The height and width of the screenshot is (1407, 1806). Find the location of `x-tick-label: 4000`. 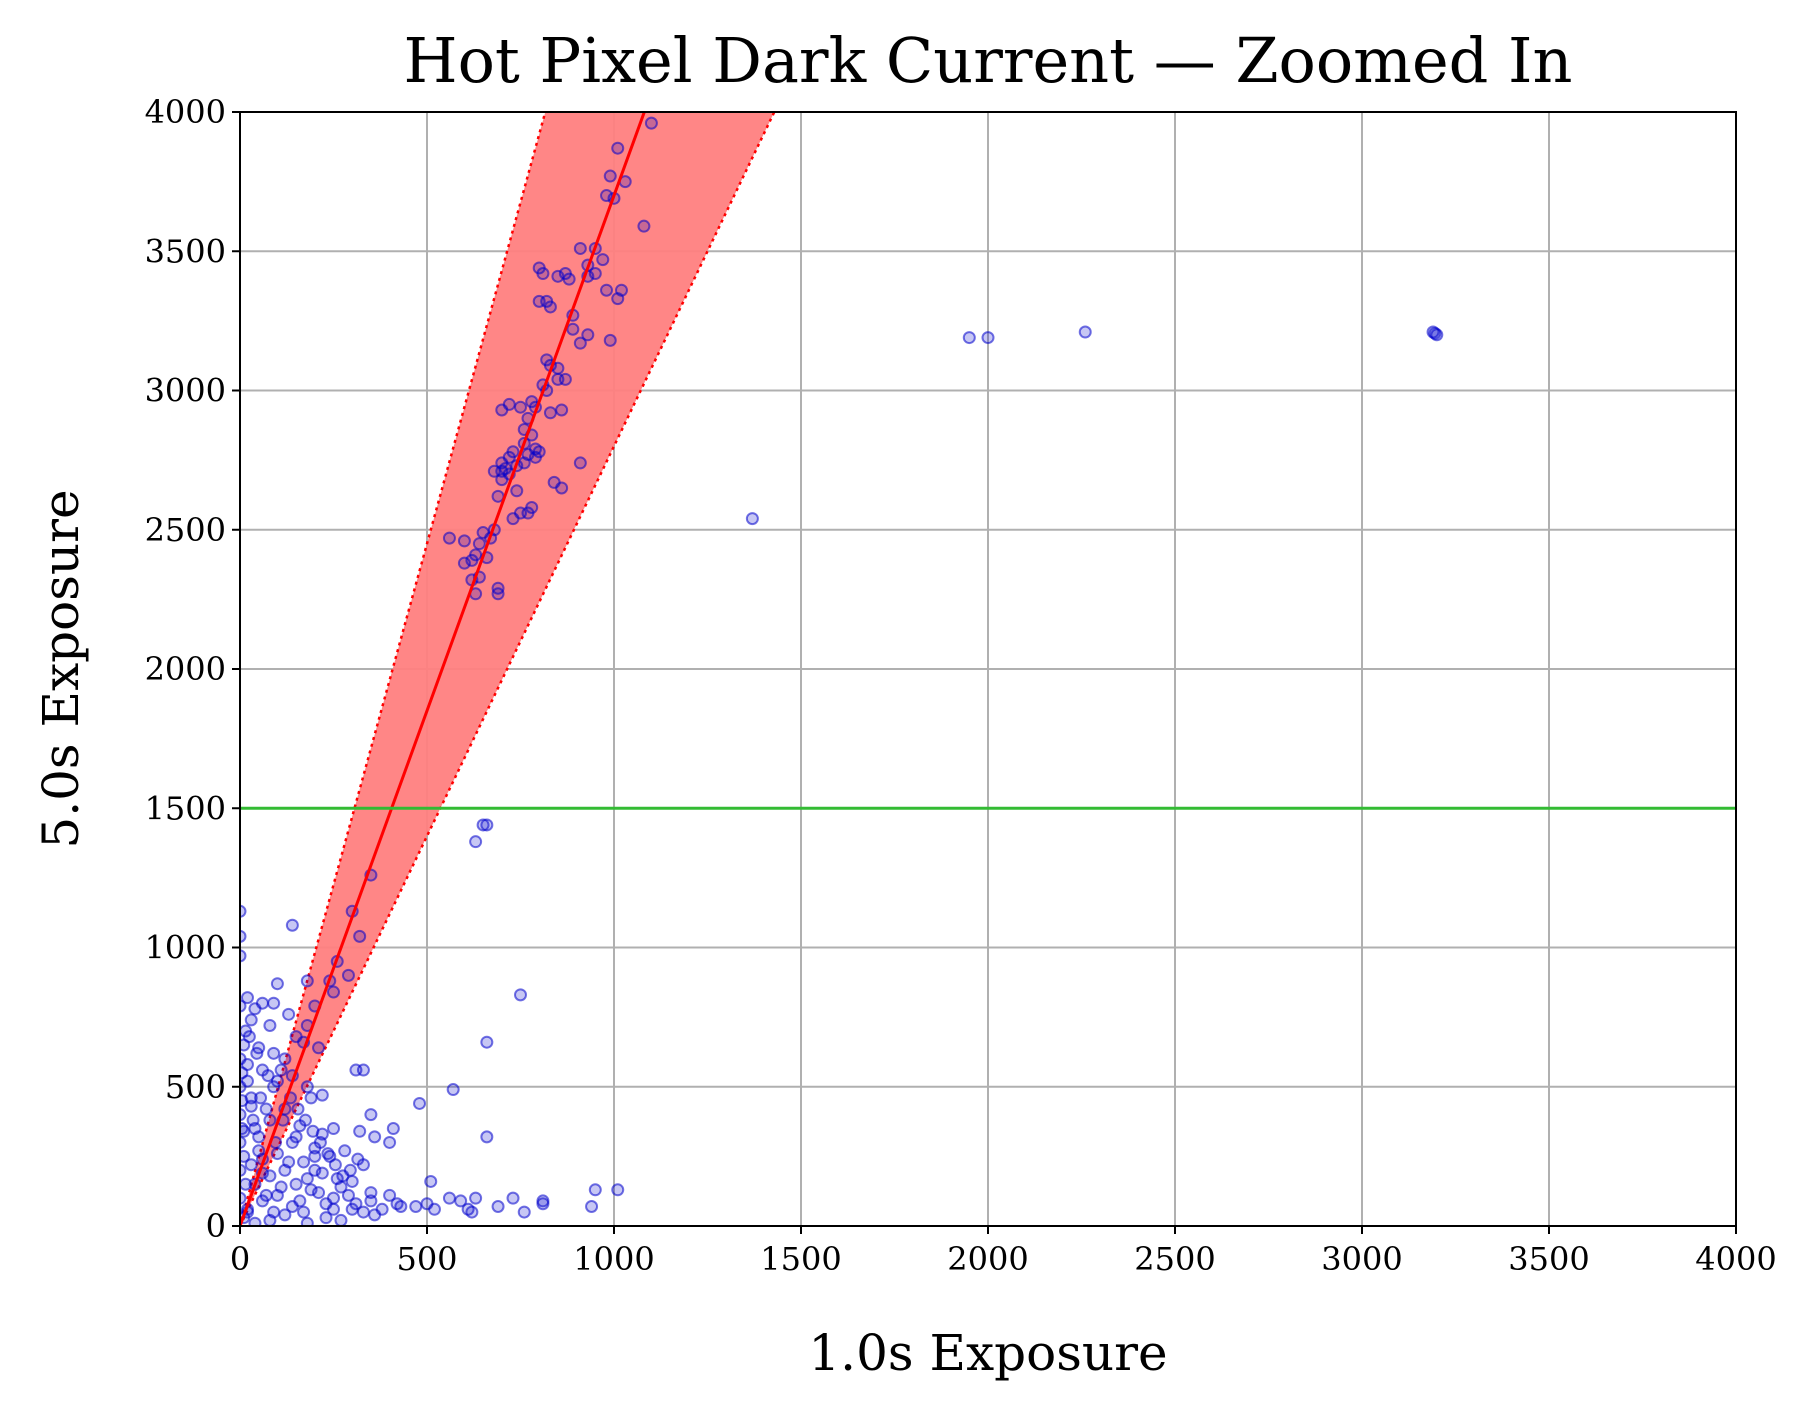

x-tick-label: 4000 is located at coordinates (1735, 1259).